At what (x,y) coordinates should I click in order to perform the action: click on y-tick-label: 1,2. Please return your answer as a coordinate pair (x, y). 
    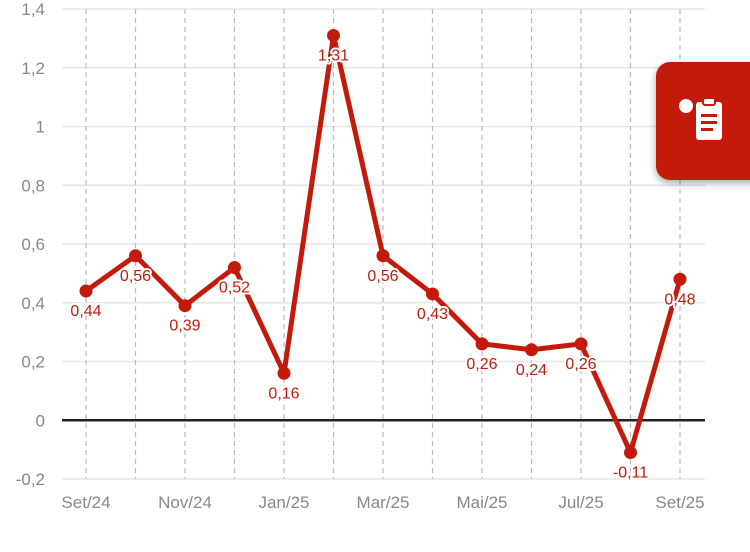
    Looking at the image, I should click on (33, 68).